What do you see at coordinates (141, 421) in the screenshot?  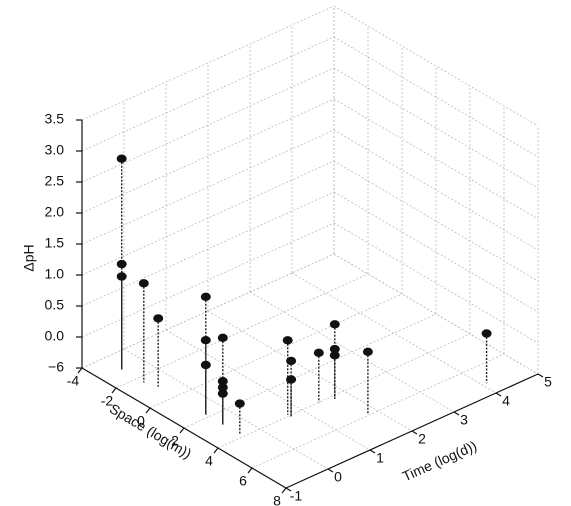 I see `x-tick-label: 0` at bounding box center [141, 421].